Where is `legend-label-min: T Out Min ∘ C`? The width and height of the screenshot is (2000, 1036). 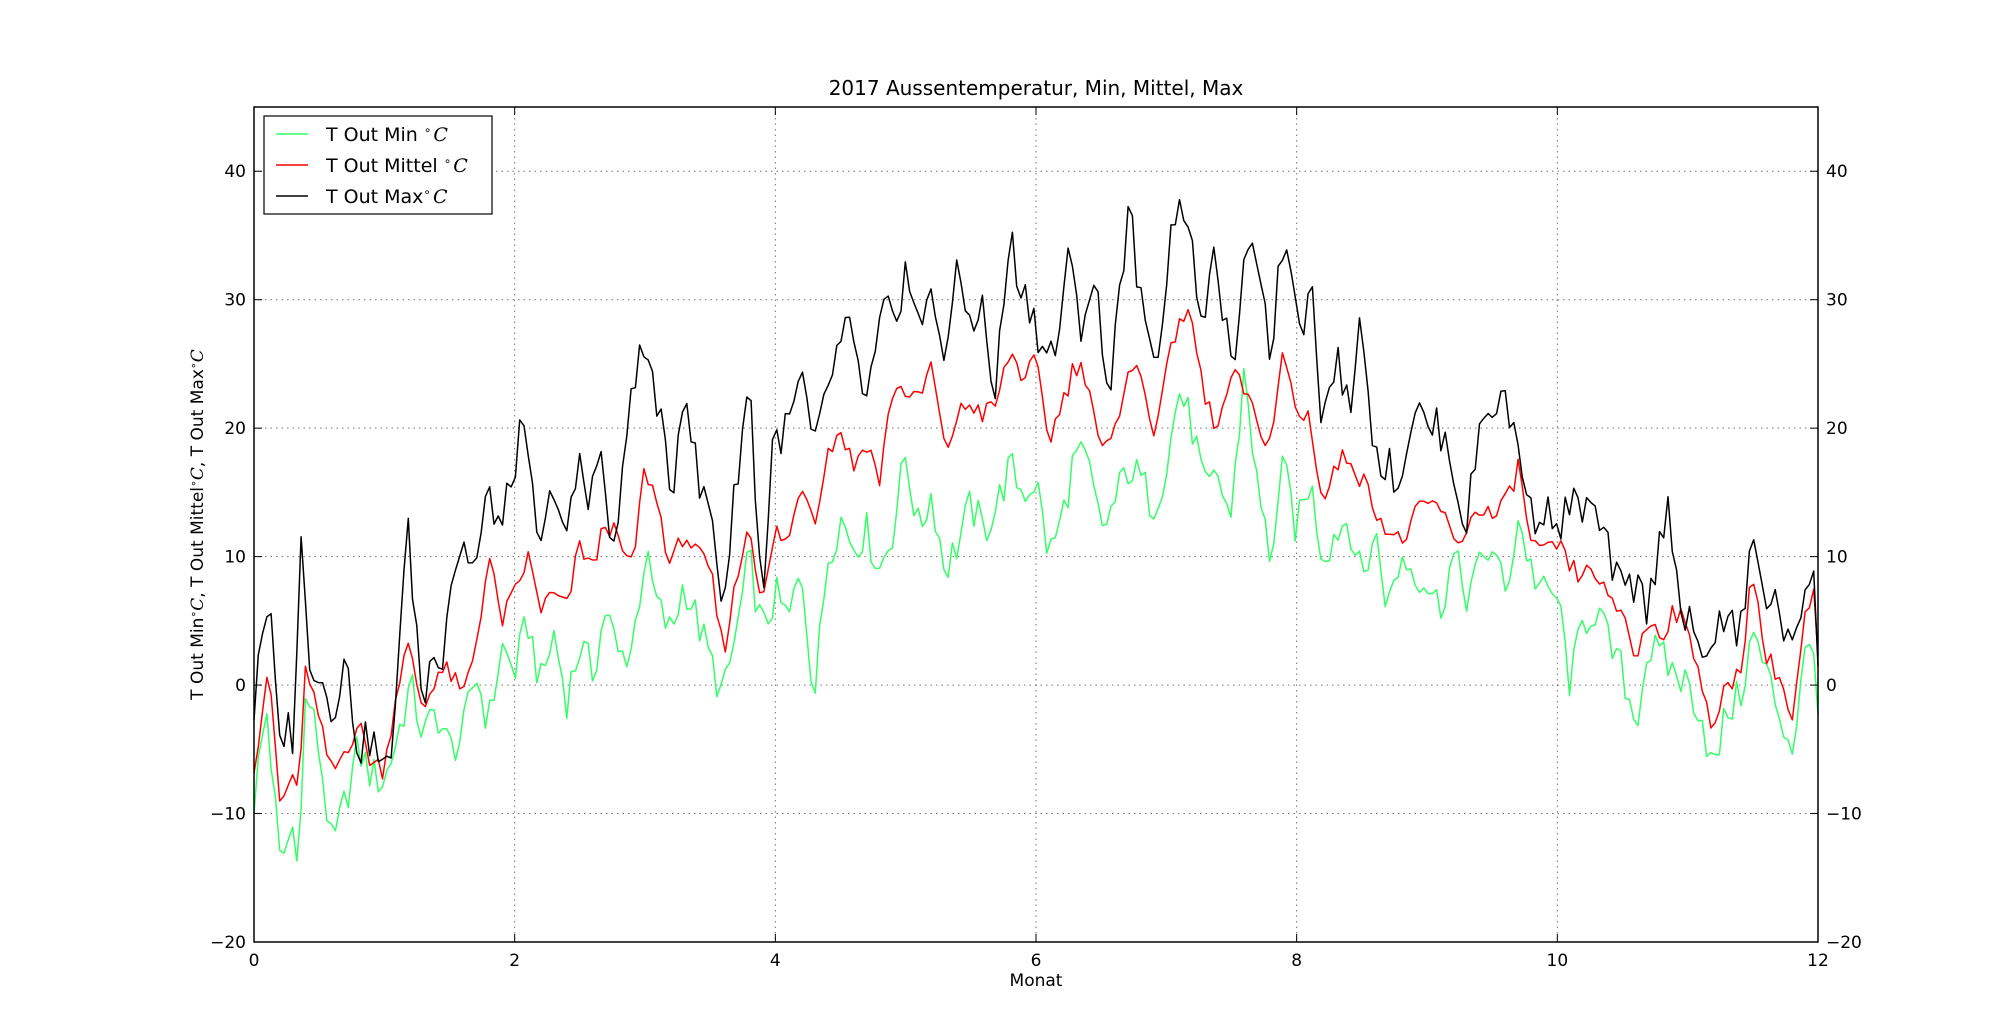
legend-label-min: T Out Min ∘ C is located at coordinates (386, 134).